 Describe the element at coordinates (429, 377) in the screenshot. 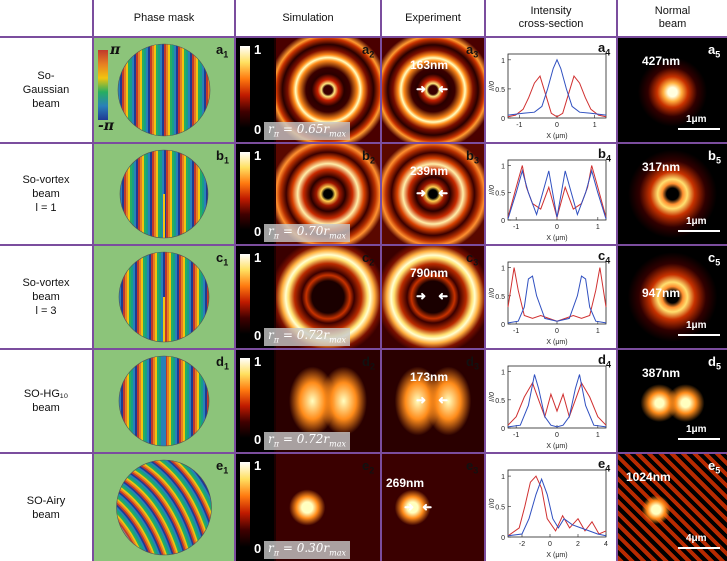

I see `experiment-size-d: 173nm` at that location.